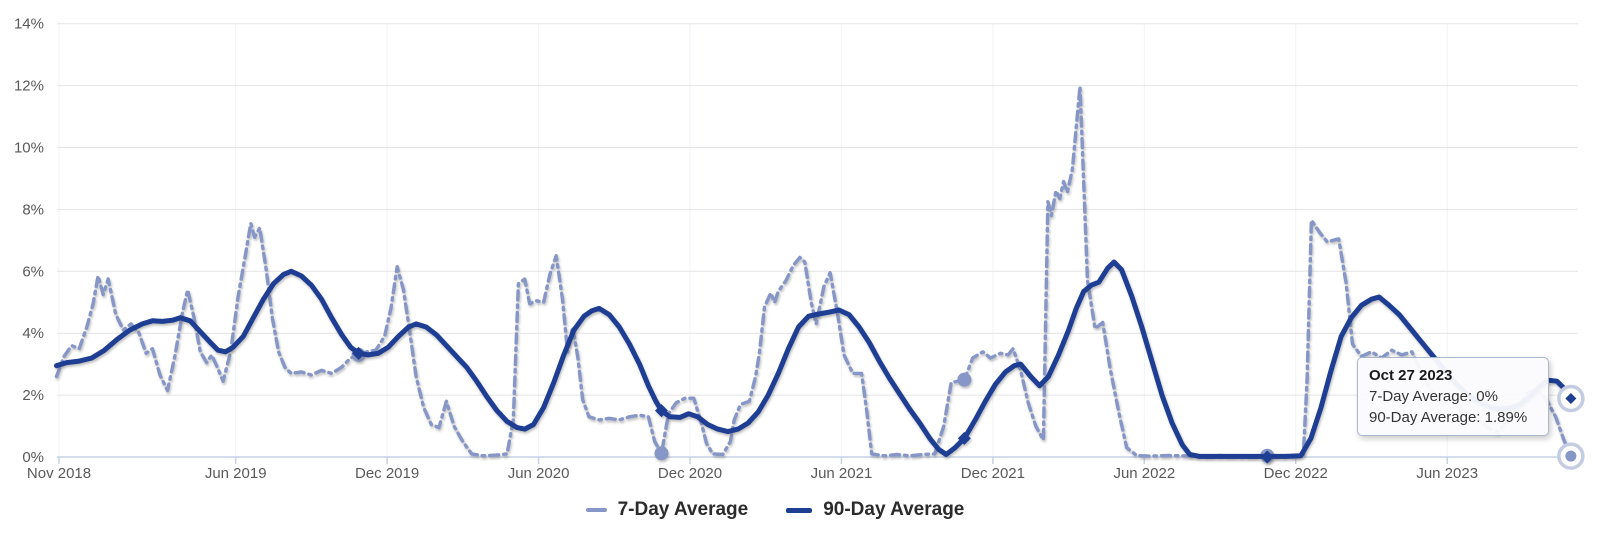 Image resolution: width=1600 pixels, height=556 pixels. I want to click on ninety-day-end-marker, so click(1571, 398).